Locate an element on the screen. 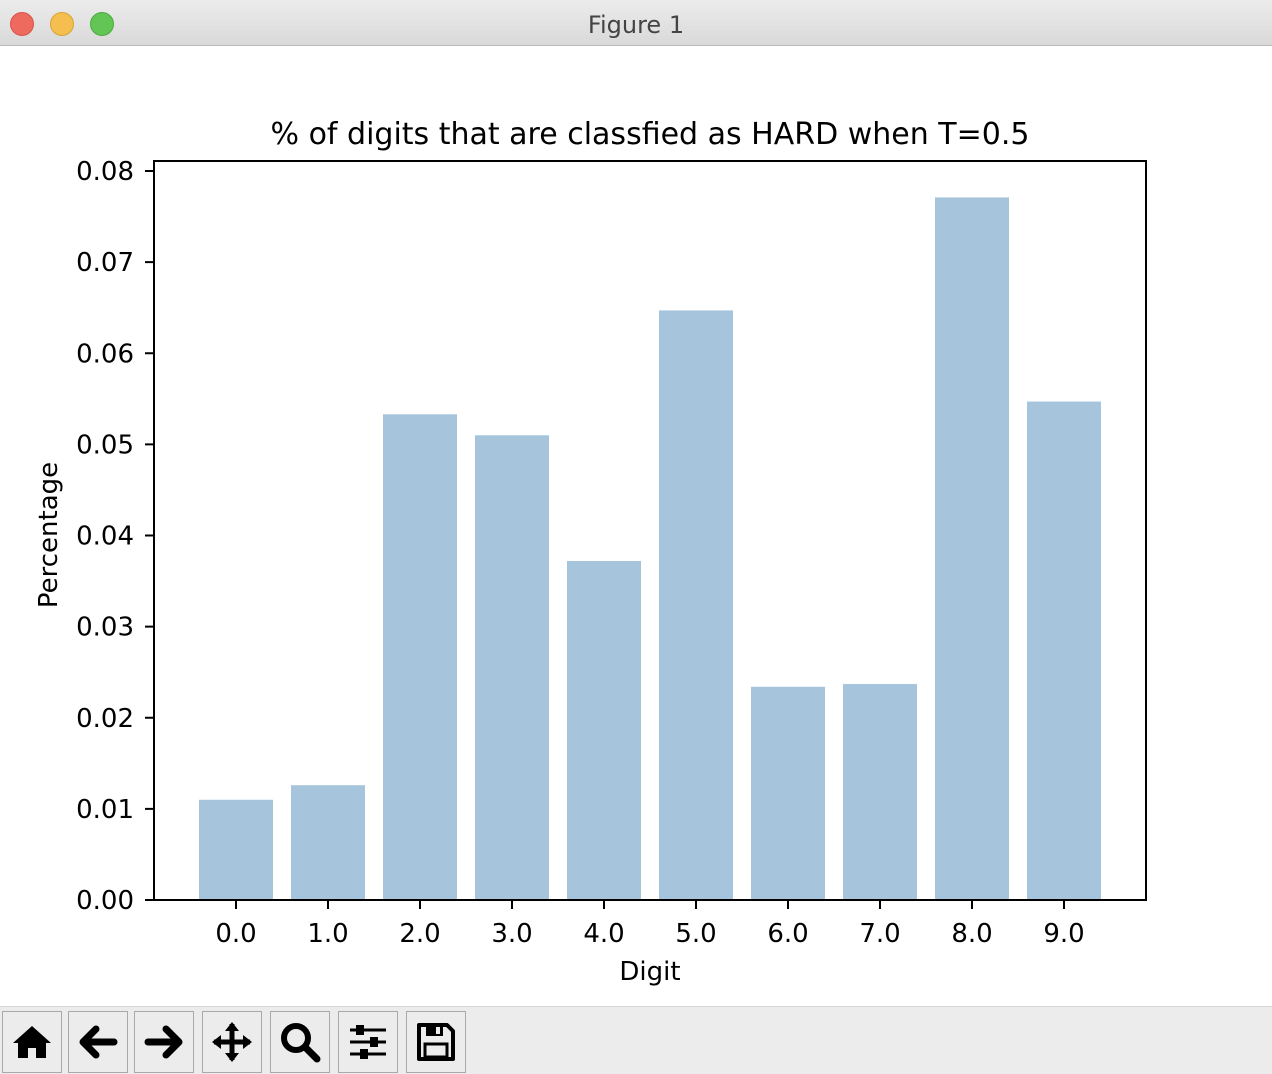 The image size is (1272, 1074). x-tick-label: 6.0 is located at coordinates (787, 934).